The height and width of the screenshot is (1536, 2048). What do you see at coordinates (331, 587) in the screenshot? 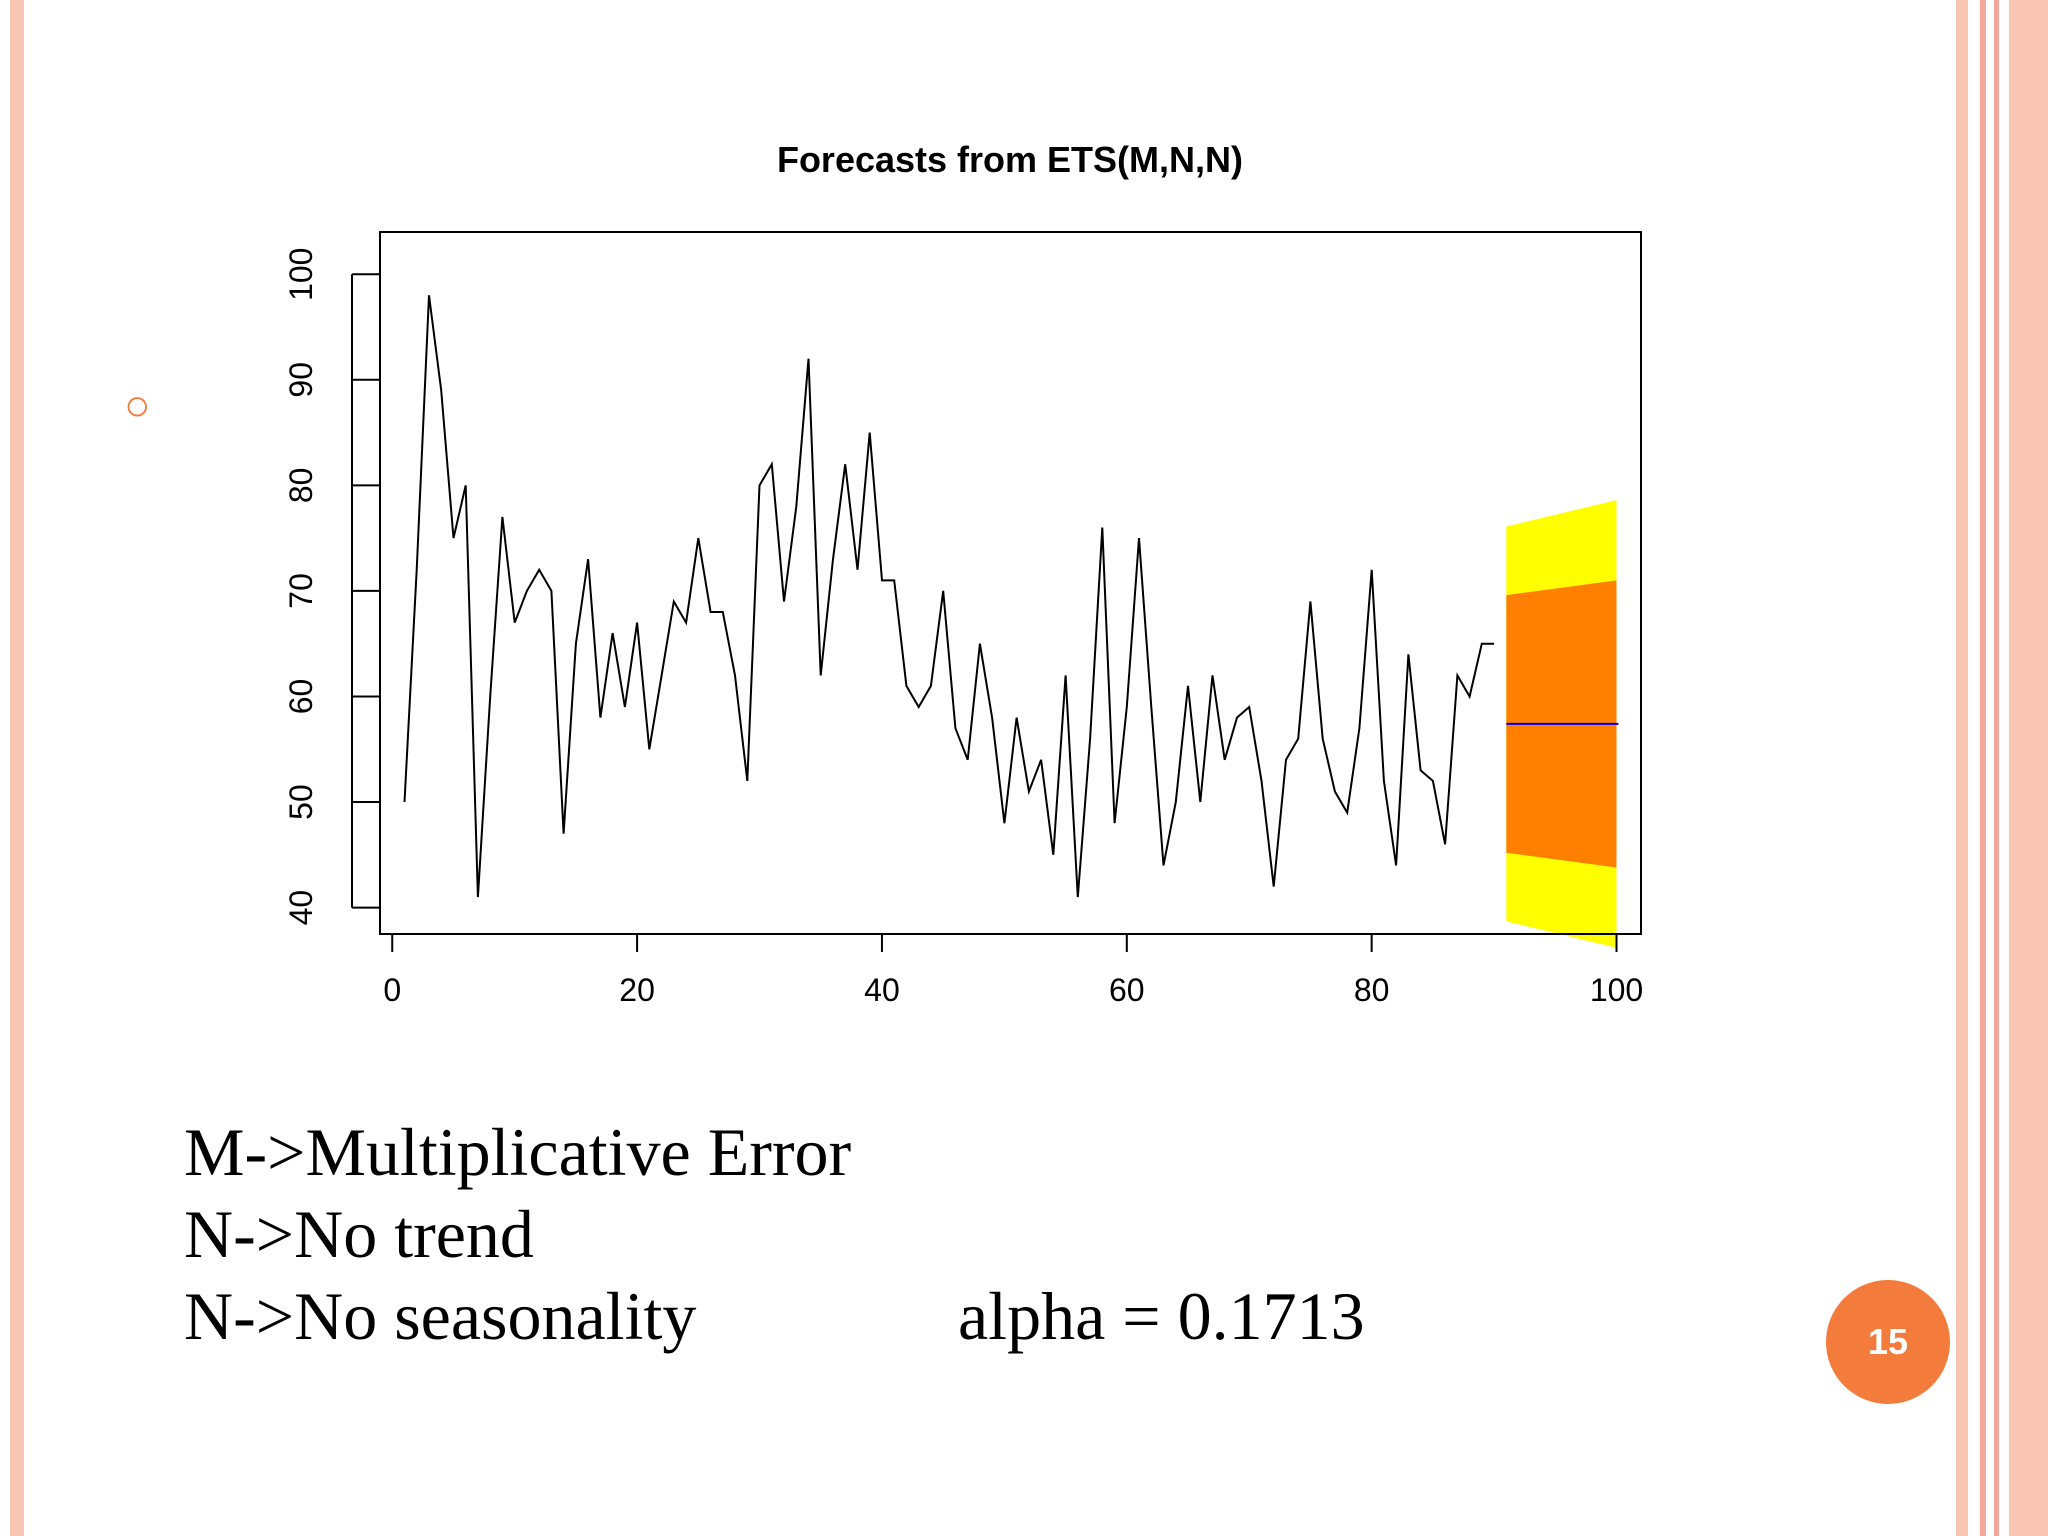
I see `y-axis: 40 50 60 70 80 90 100` at bounding box center [331, 587].